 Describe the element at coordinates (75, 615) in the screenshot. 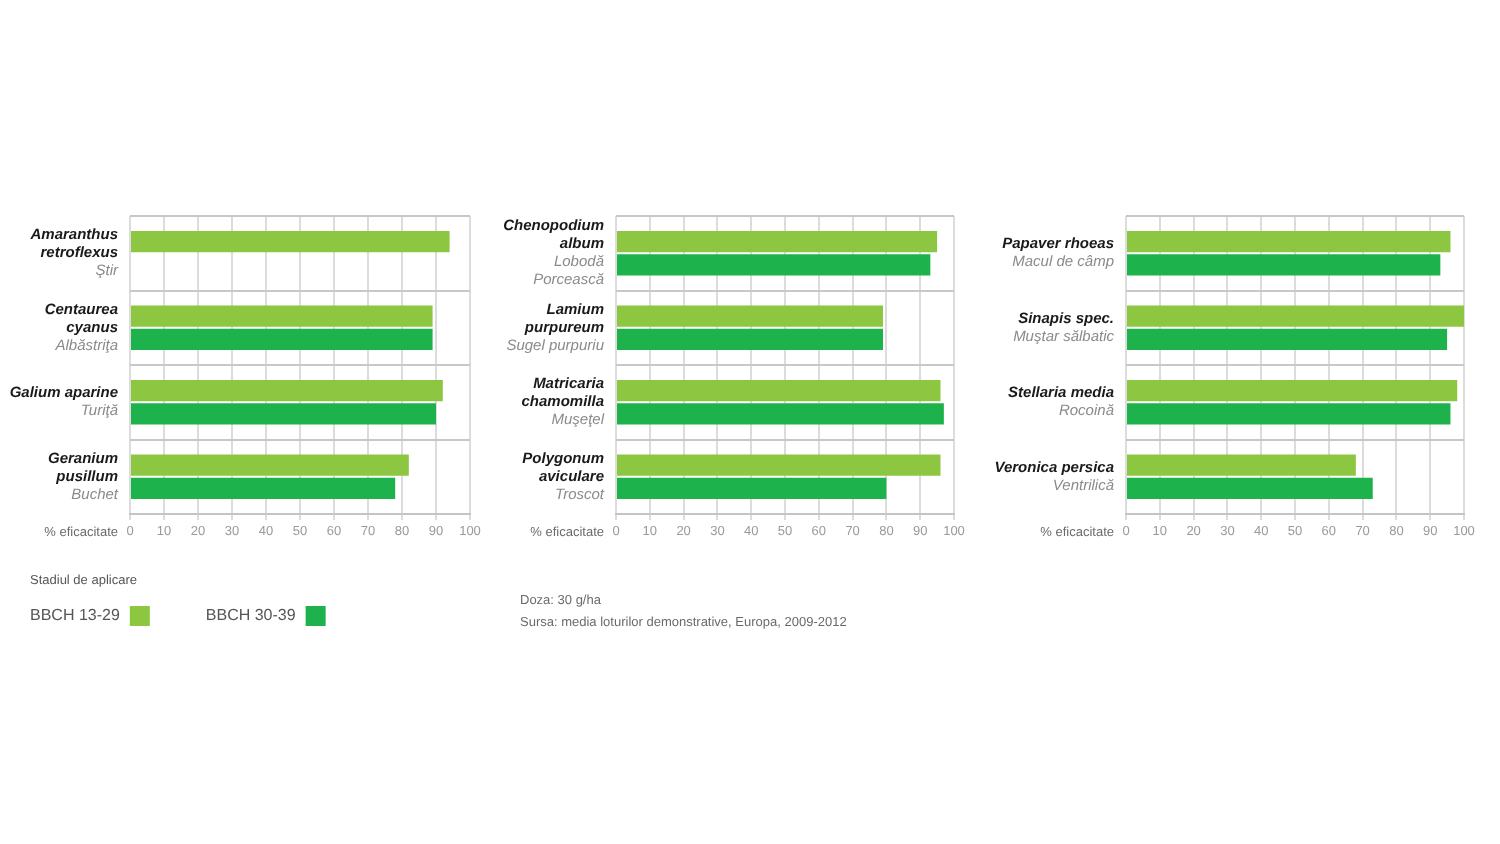

I see `legend-label: BBCH 13-29` at that location.